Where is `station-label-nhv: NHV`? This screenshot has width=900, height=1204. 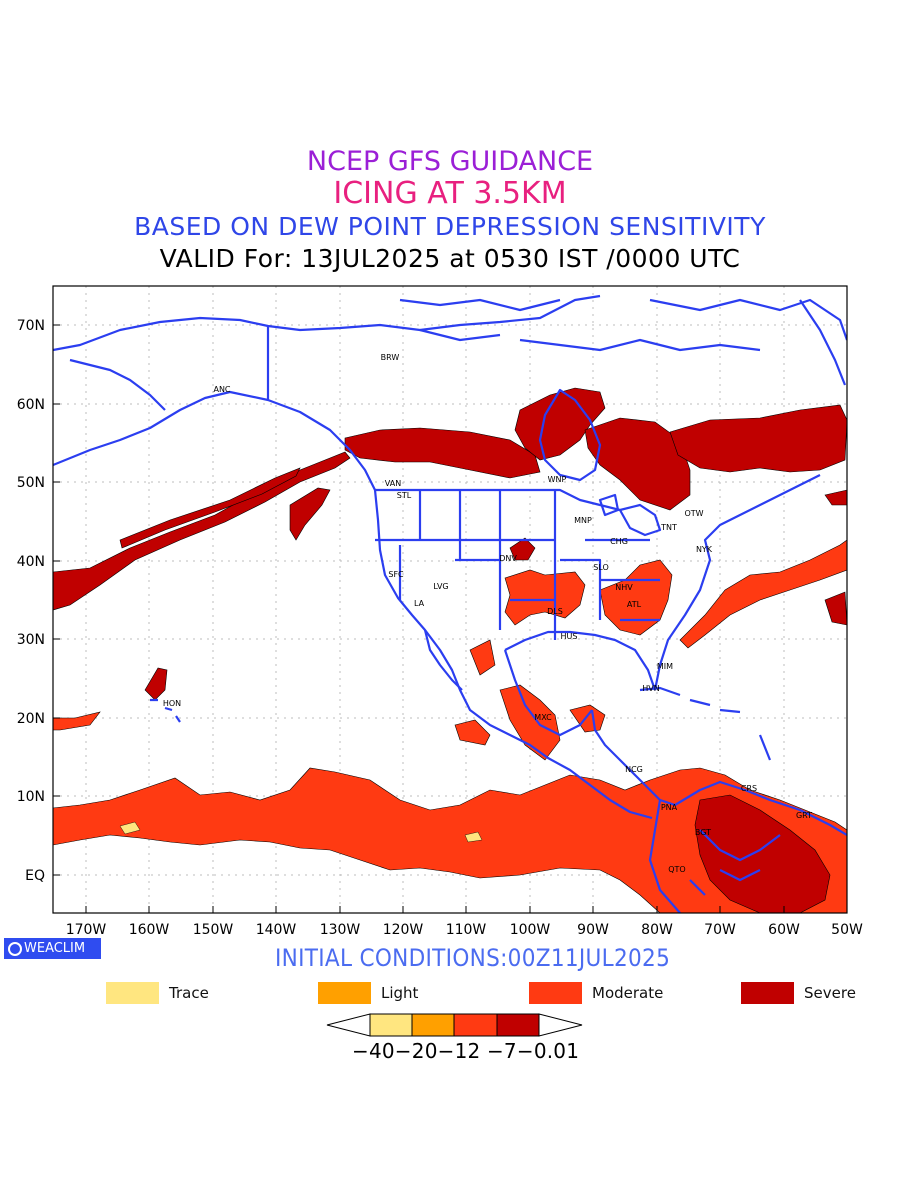
station-label-nhv: NHV is located at coordinates (624, 587).